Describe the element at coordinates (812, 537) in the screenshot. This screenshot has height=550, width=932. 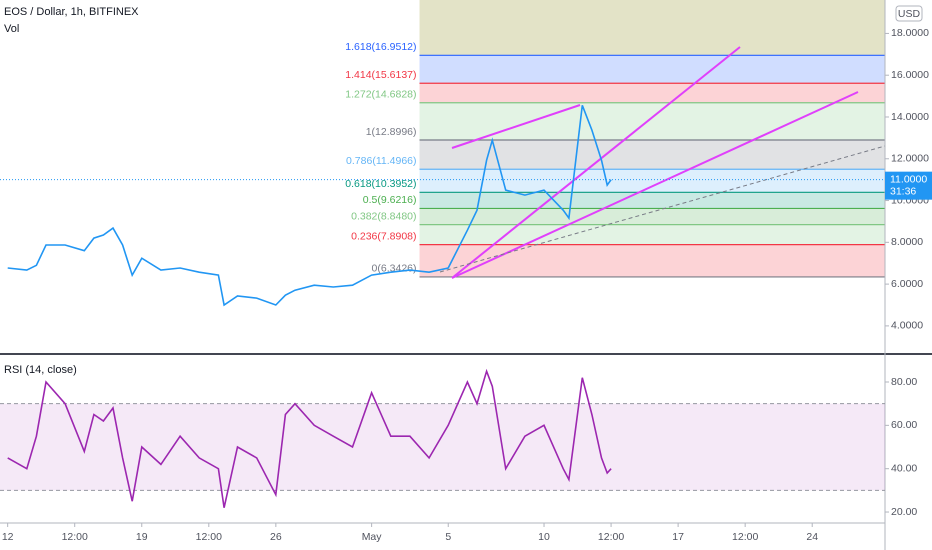
I see `x-tick-label: 24` at that location.